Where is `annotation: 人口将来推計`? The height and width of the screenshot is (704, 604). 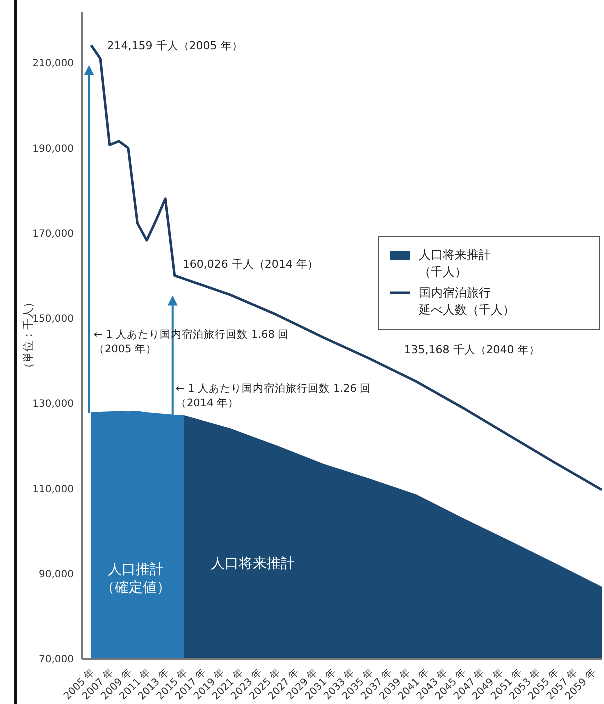
annotation: 人口将来推計 is located at coordinates (253, 564).